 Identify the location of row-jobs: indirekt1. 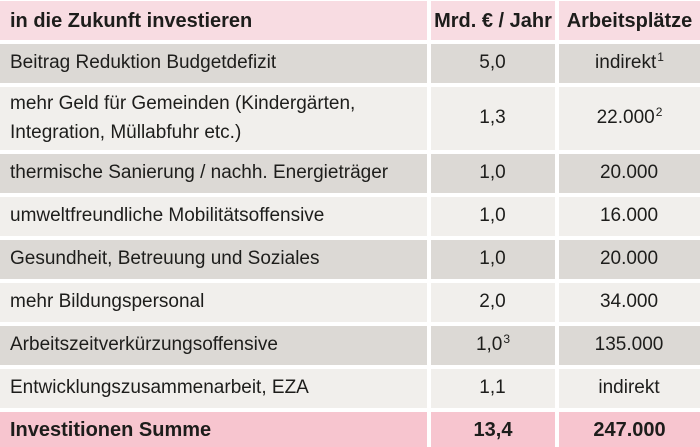
(629, 61).